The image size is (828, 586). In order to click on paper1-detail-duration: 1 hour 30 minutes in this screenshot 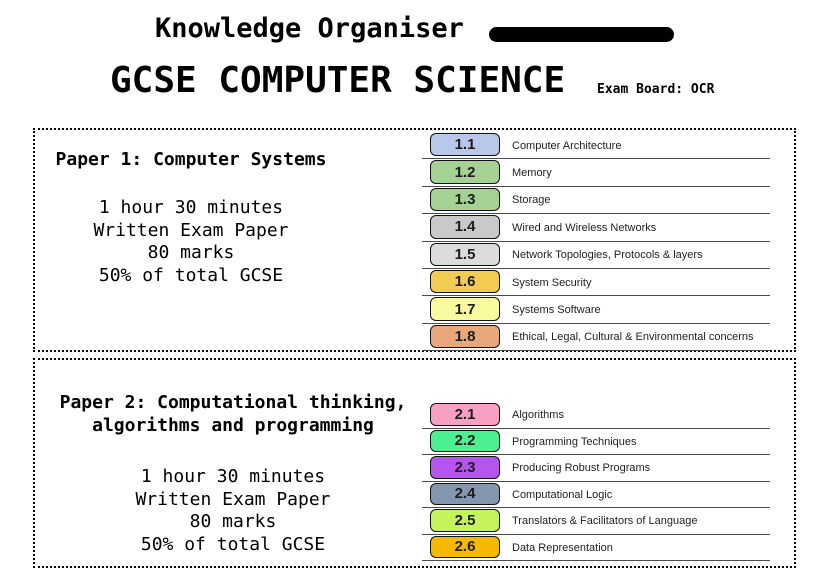, I will do `click(191, 207)`.